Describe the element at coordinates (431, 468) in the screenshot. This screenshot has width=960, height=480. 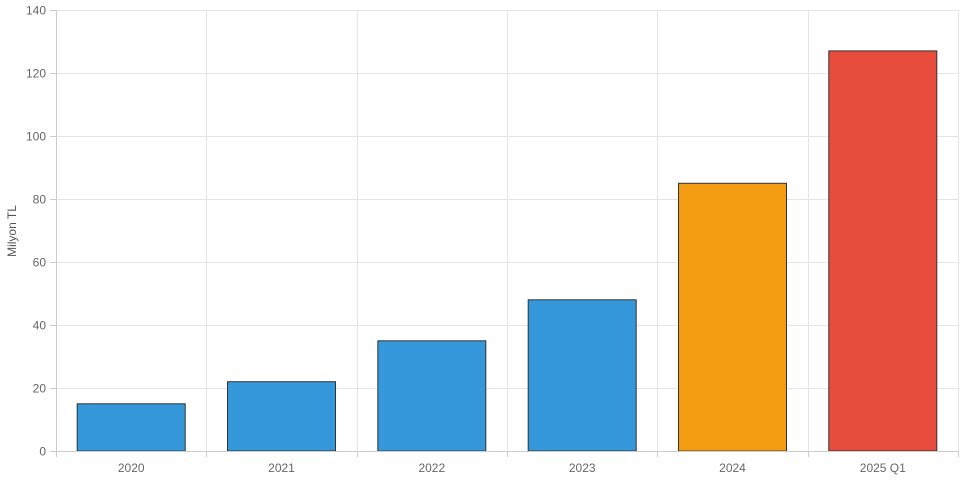
I see `x-tick-label: 2022` at that location.